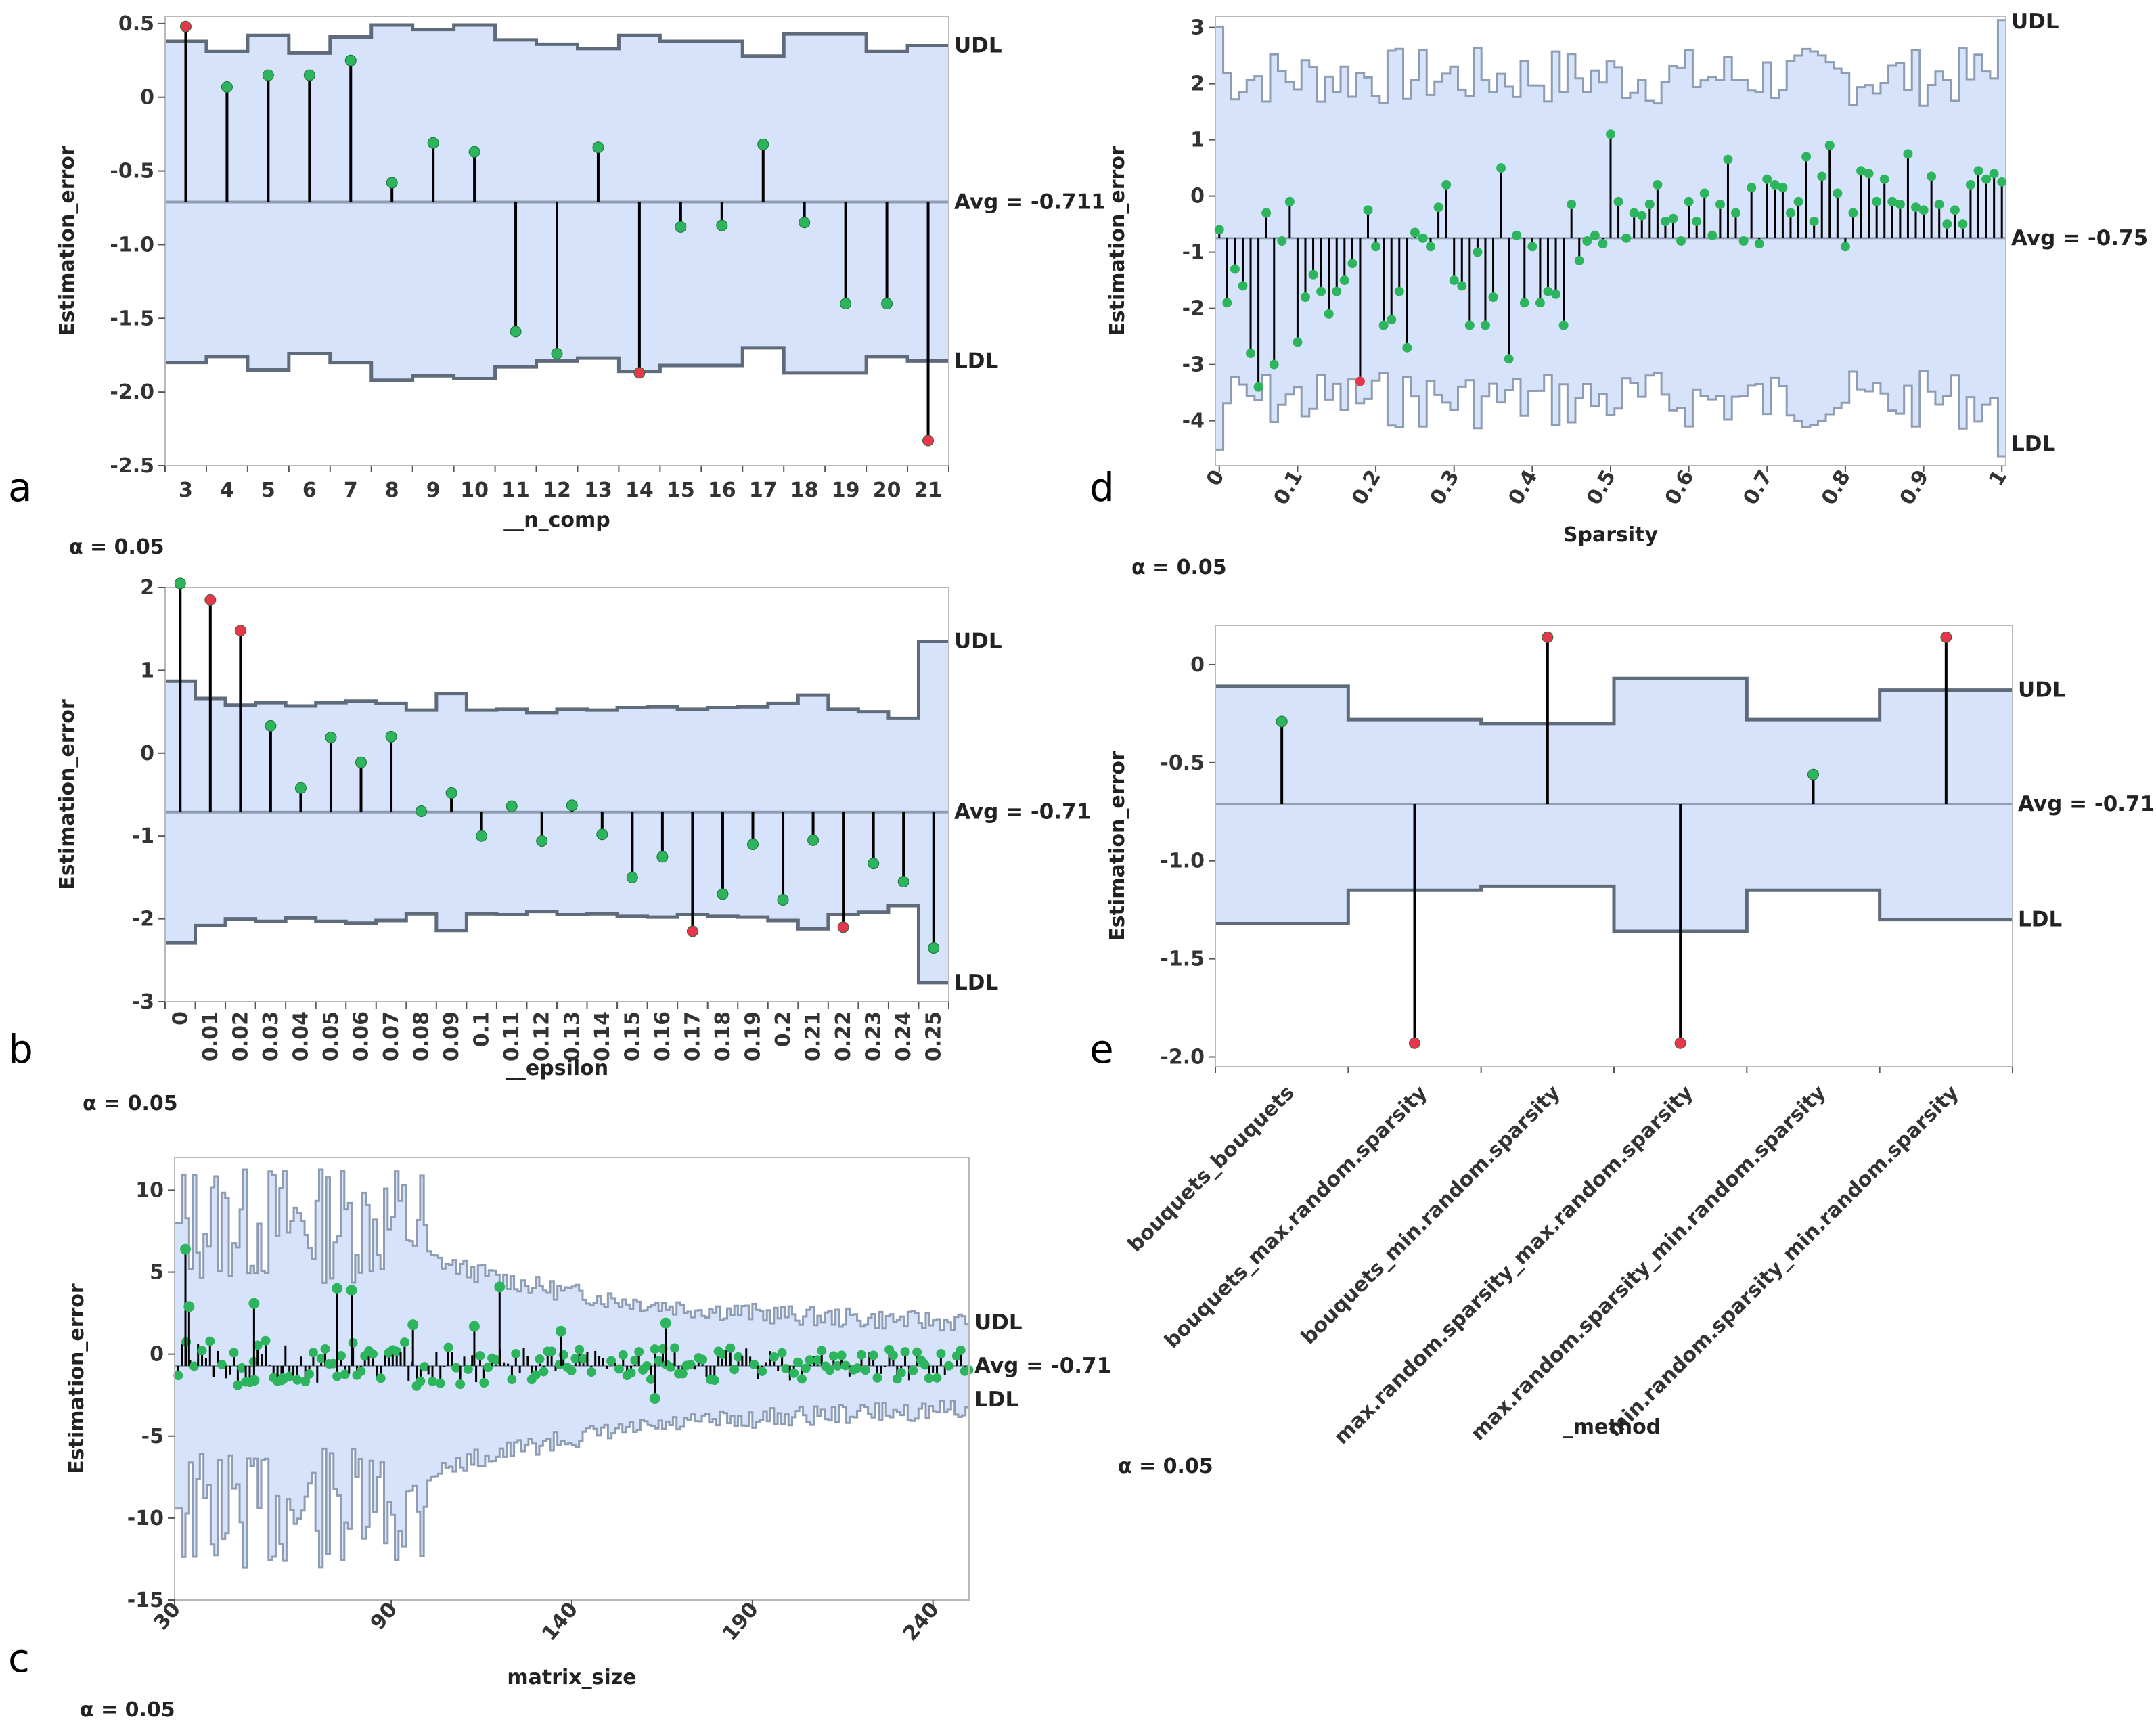 The height and width of the screenshot is (1728, 2156). I want to click on y-axis-label-d: Estimation_error, so click(1117, 241).